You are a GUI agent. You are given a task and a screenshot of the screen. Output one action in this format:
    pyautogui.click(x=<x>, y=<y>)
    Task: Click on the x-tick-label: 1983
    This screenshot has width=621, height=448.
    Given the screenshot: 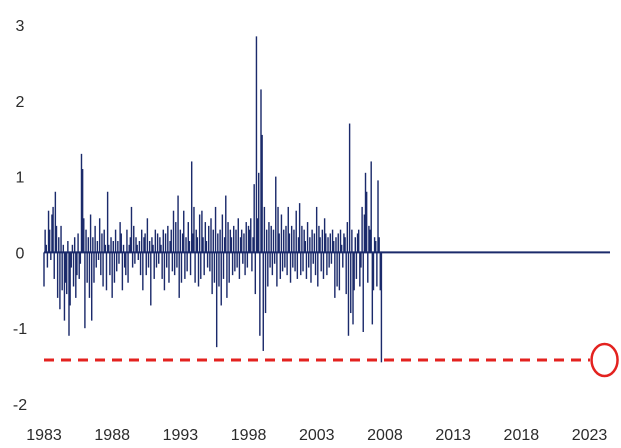 What is the action you would take?
    pyautogui.click(x=44, y=435)
    